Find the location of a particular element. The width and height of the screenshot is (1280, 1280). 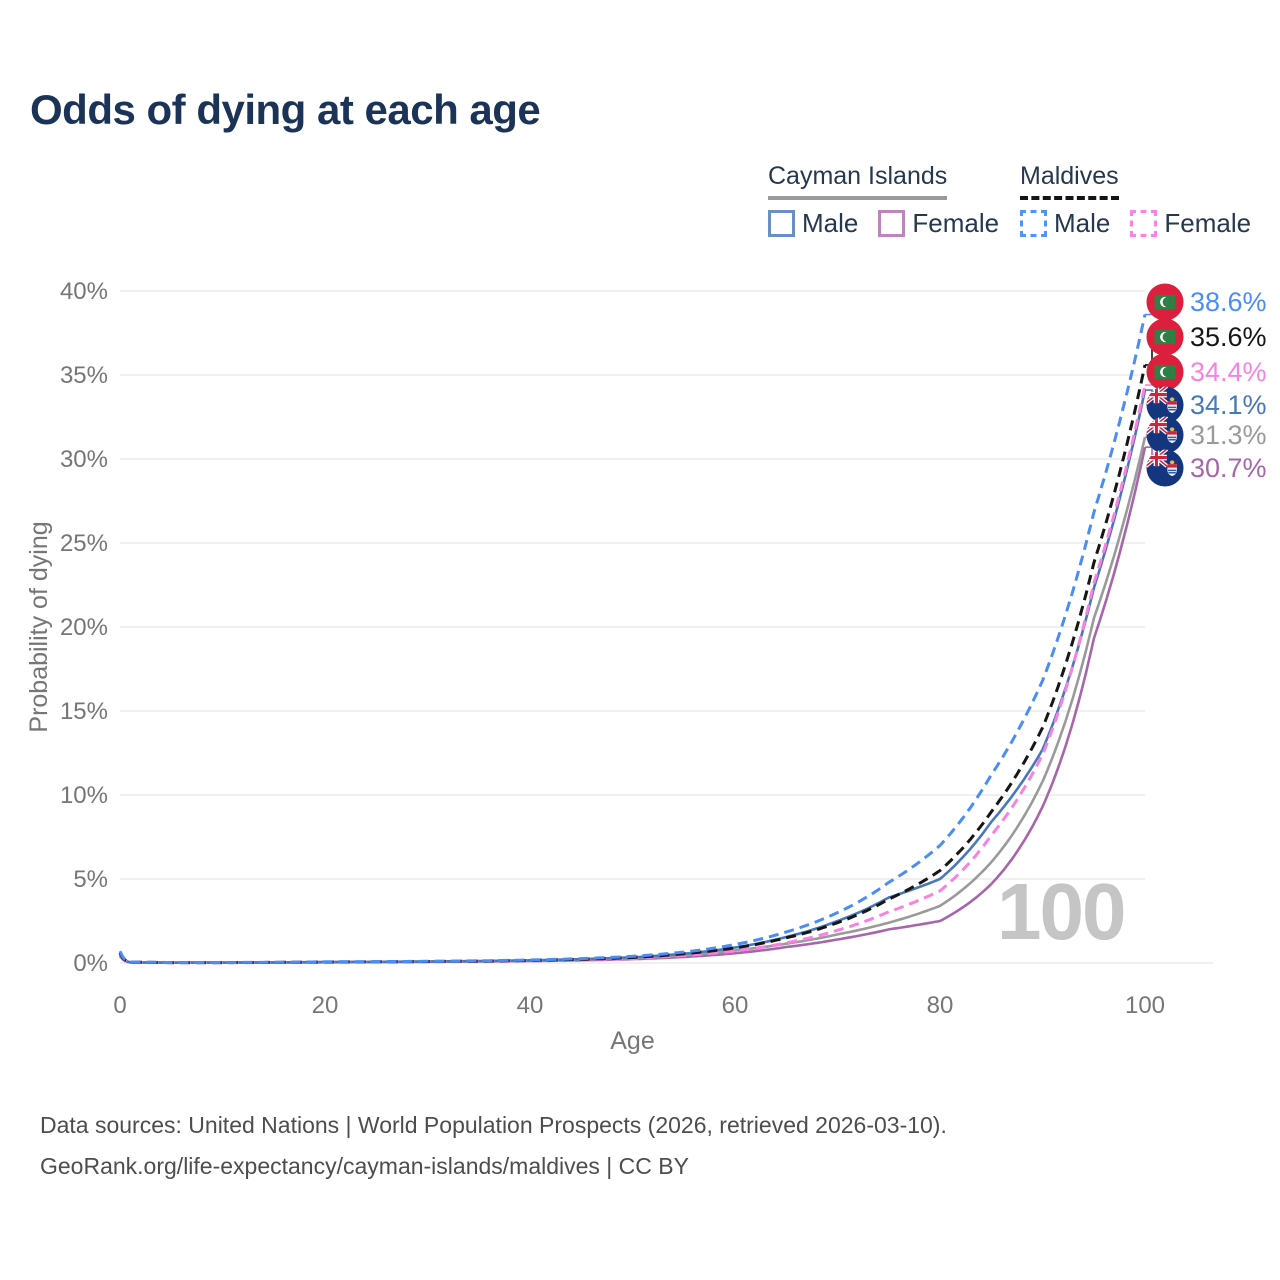

x-tick-label: 40 is located at coordinates (530, 1005).